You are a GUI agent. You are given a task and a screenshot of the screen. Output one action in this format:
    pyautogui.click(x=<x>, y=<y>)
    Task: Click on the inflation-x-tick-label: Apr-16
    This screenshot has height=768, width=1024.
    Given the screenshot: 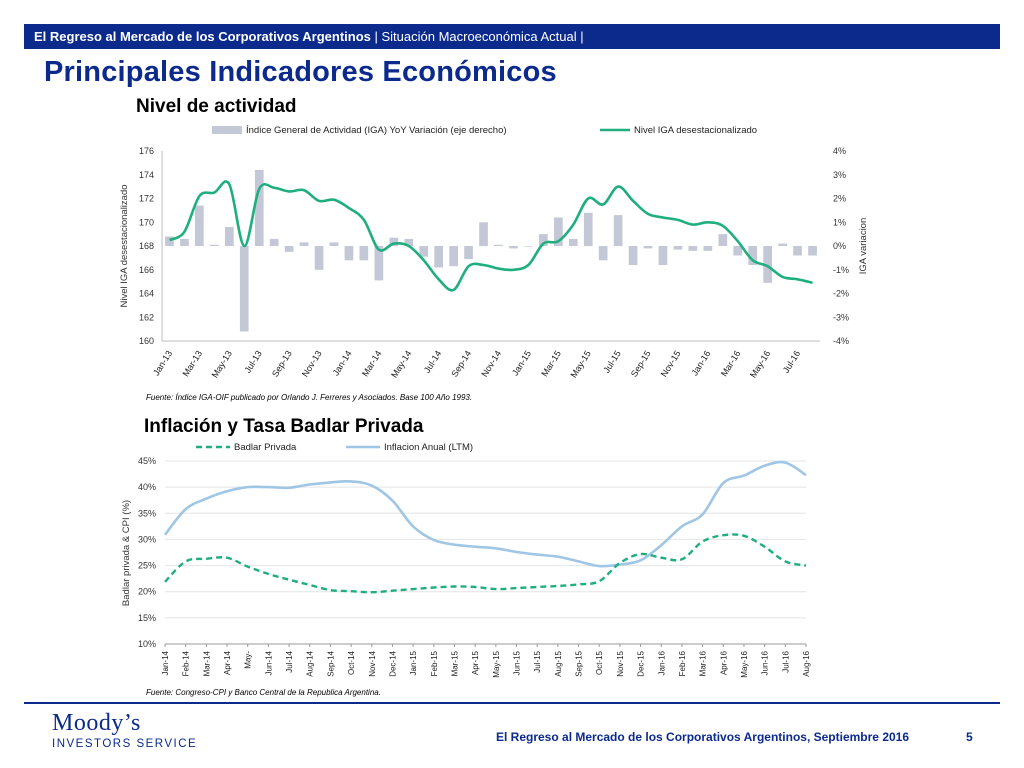 What is the action you would take?
    pyautogui.click(x=723, y=662)
    